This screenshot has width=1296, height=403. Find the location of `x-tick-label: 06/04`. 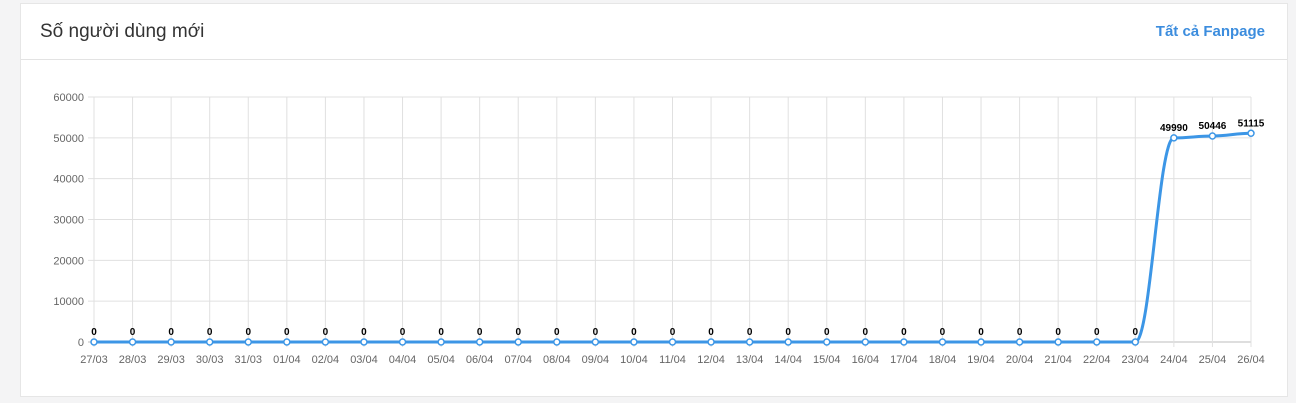

x-tick-label: 06/04 is located at coordinates (480, 360).